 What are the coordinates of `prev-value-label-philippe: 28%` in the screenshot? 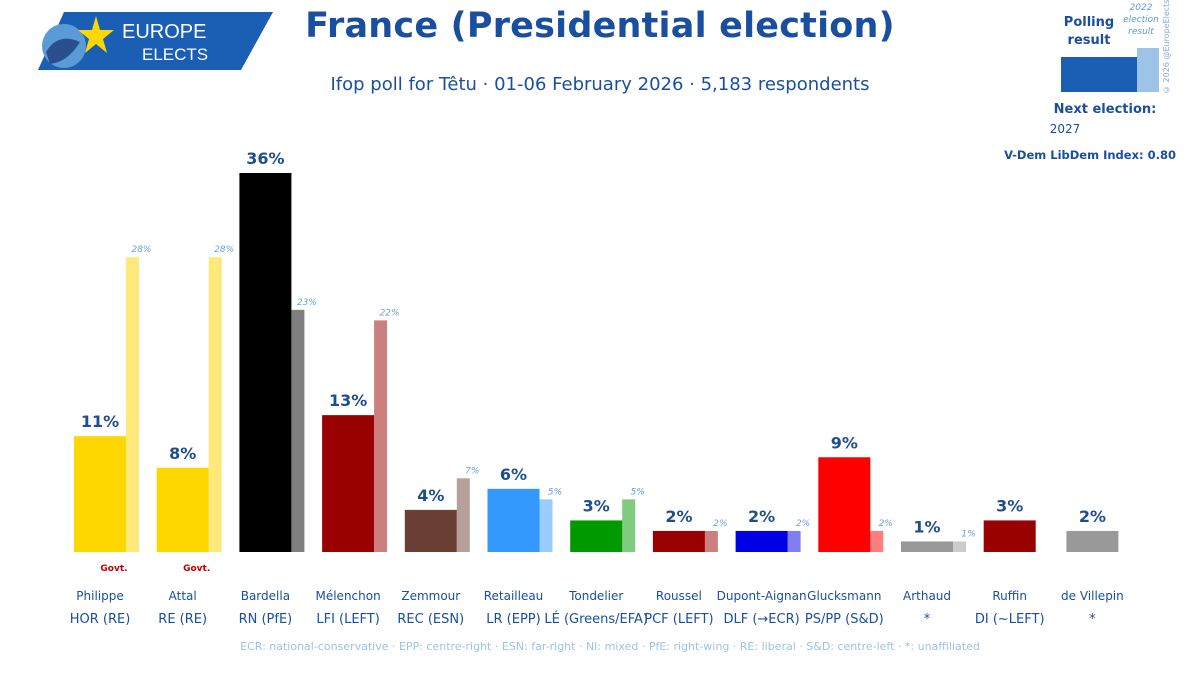 It's located at (141, 250).